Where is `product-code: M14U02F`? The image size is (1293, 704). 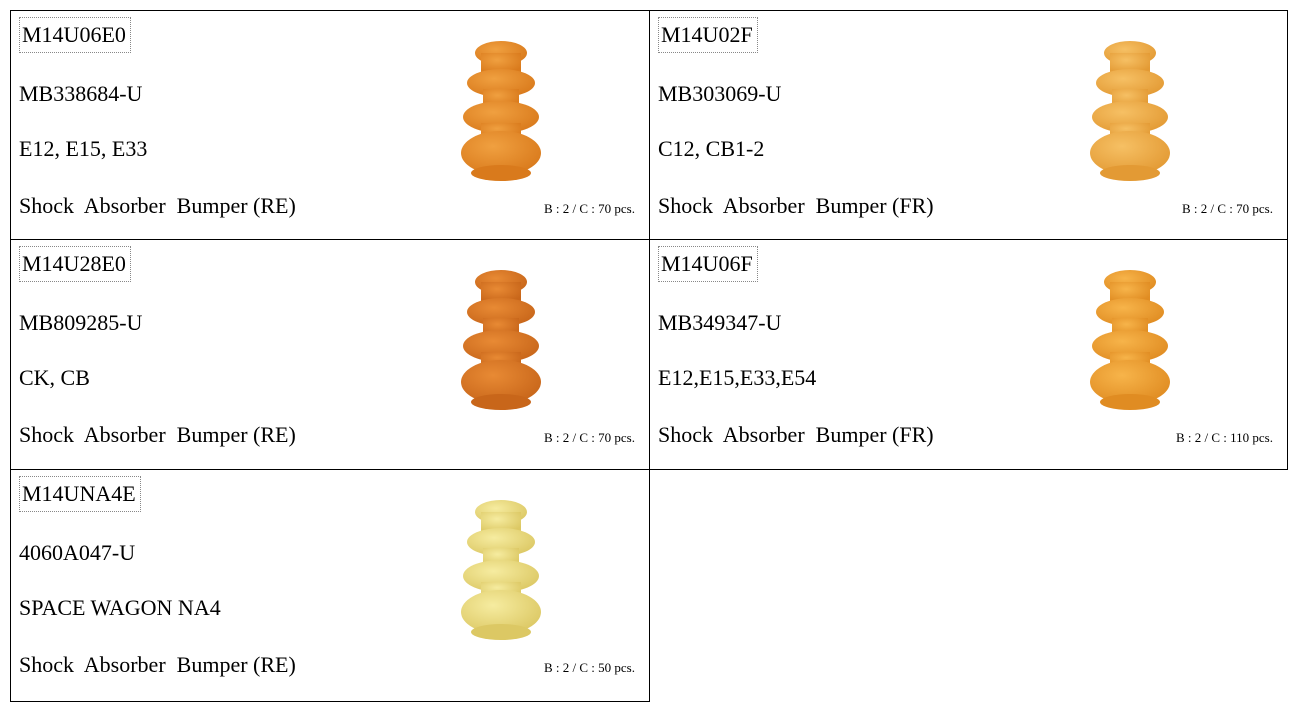 product-code: M14U02F is located at coordinates (708, 35).